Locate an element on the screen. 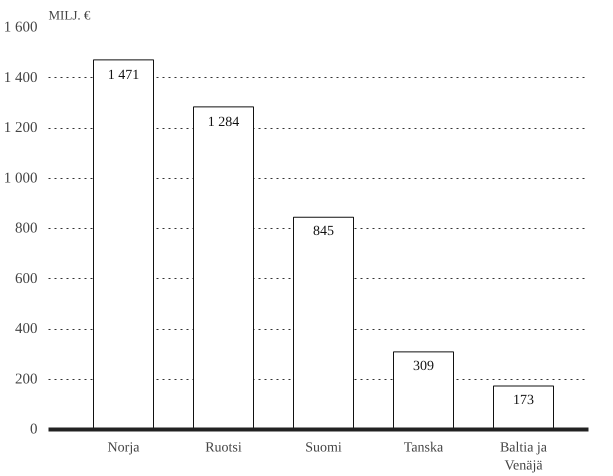 The height and width of the screenshot is (476, 613). y-tick-label: 800 is located at coordinates (26, 228).